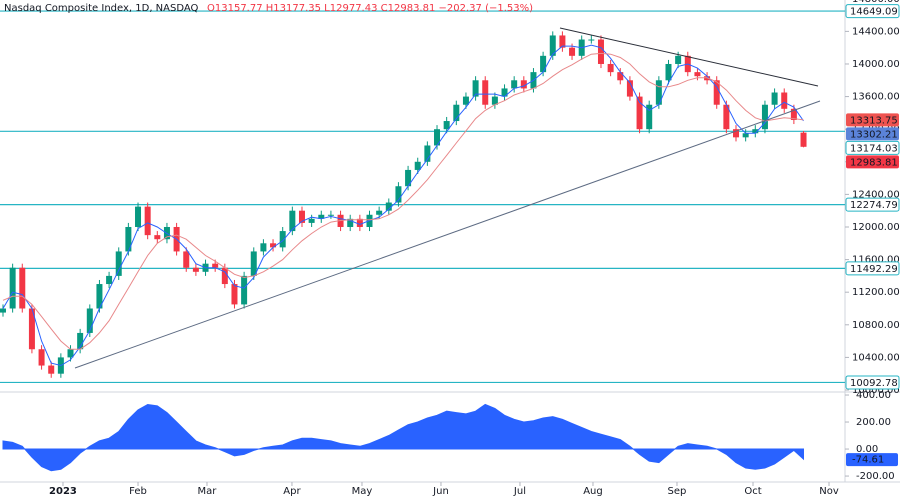 The height and width of the screenshot is (498, 900). Describe the element at coordinates (874, 205) in the screenshot. I see `price-tag: 12274.79` at that location.